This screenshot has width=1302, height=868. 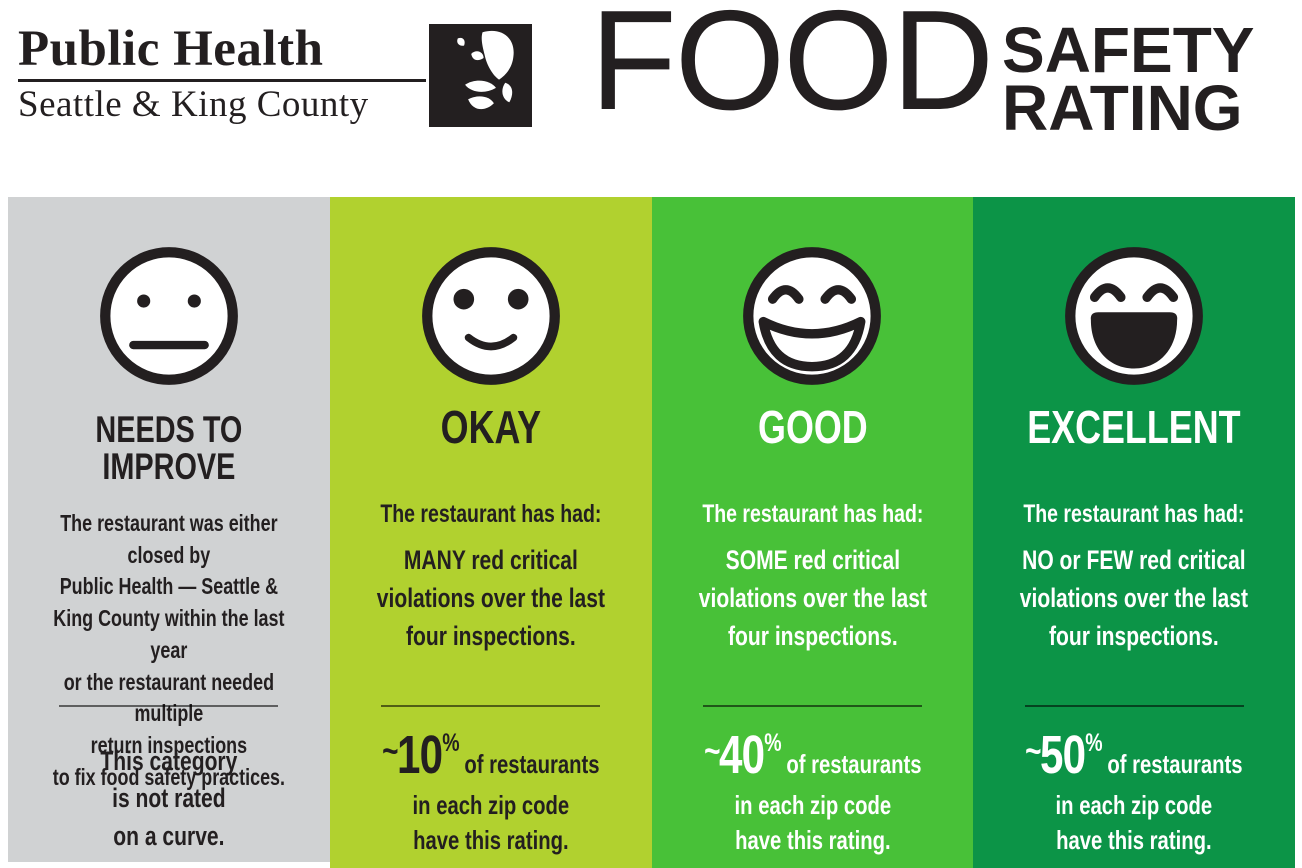 I want to click on stat-line: ~50%of restaurants, so click(x=1134, y=755).